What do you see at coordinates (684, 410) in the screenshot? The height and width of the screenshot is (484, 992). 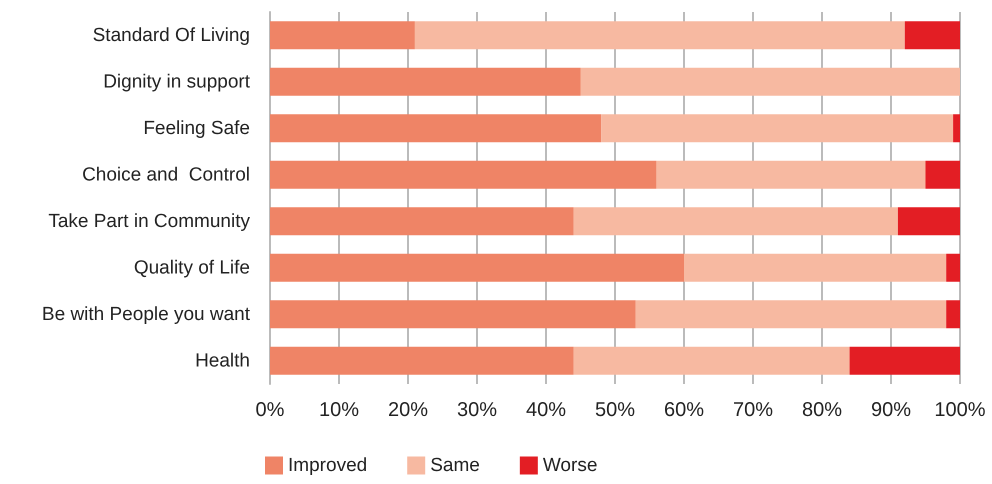 I see `x-tick-label: 60%` at bounding box center [684, 410].